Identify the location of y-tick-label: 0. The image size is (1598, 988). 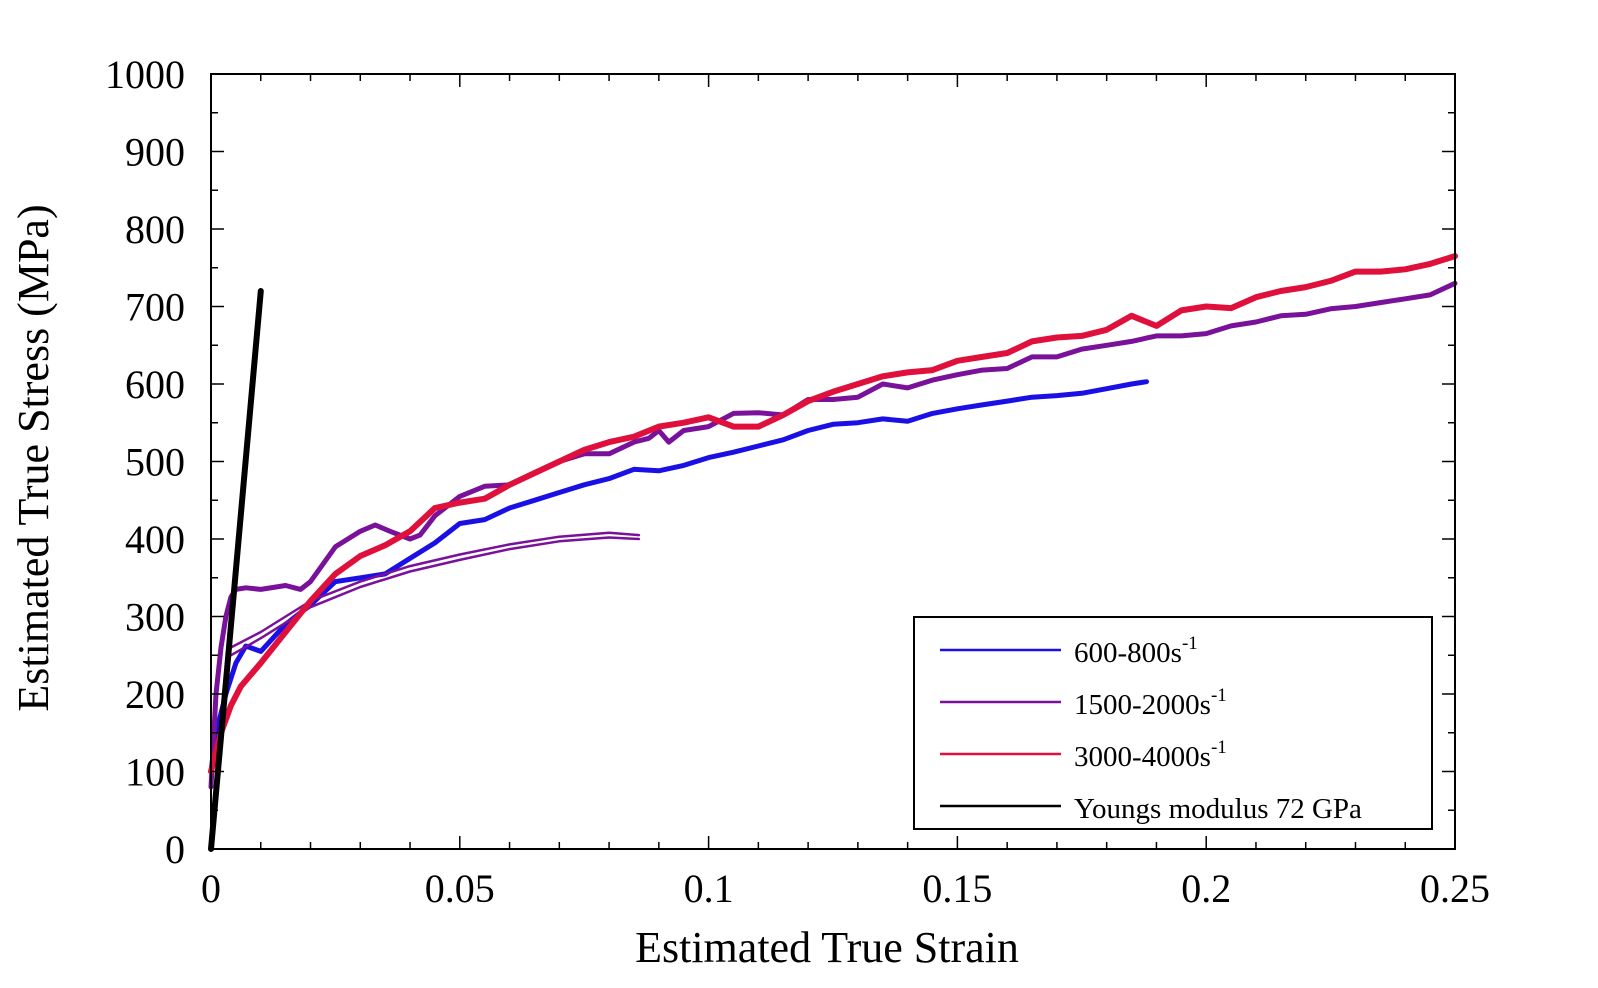
(175, 849).